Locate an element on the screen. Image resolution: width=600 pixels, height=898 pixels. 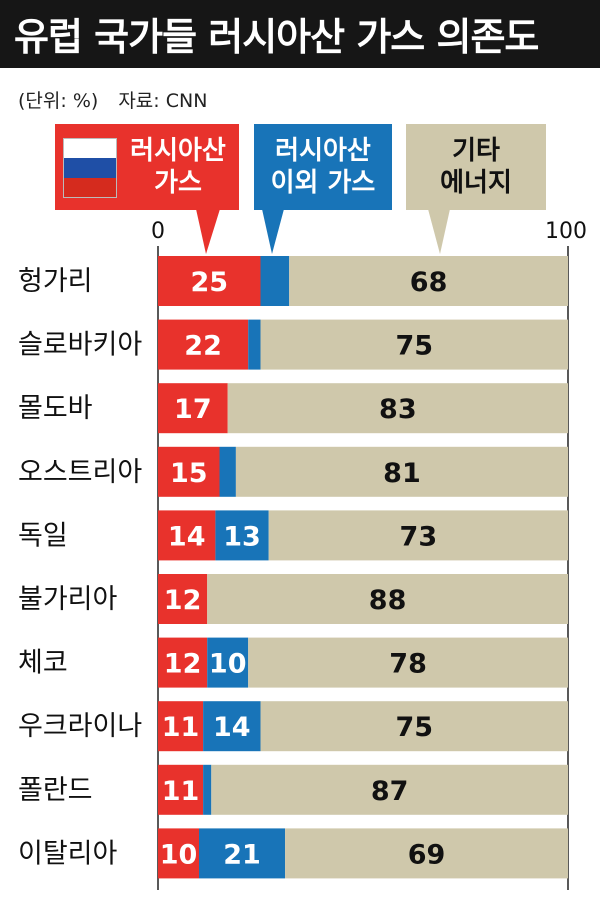
russia-flag-icon is located at coordinates (90, 168).